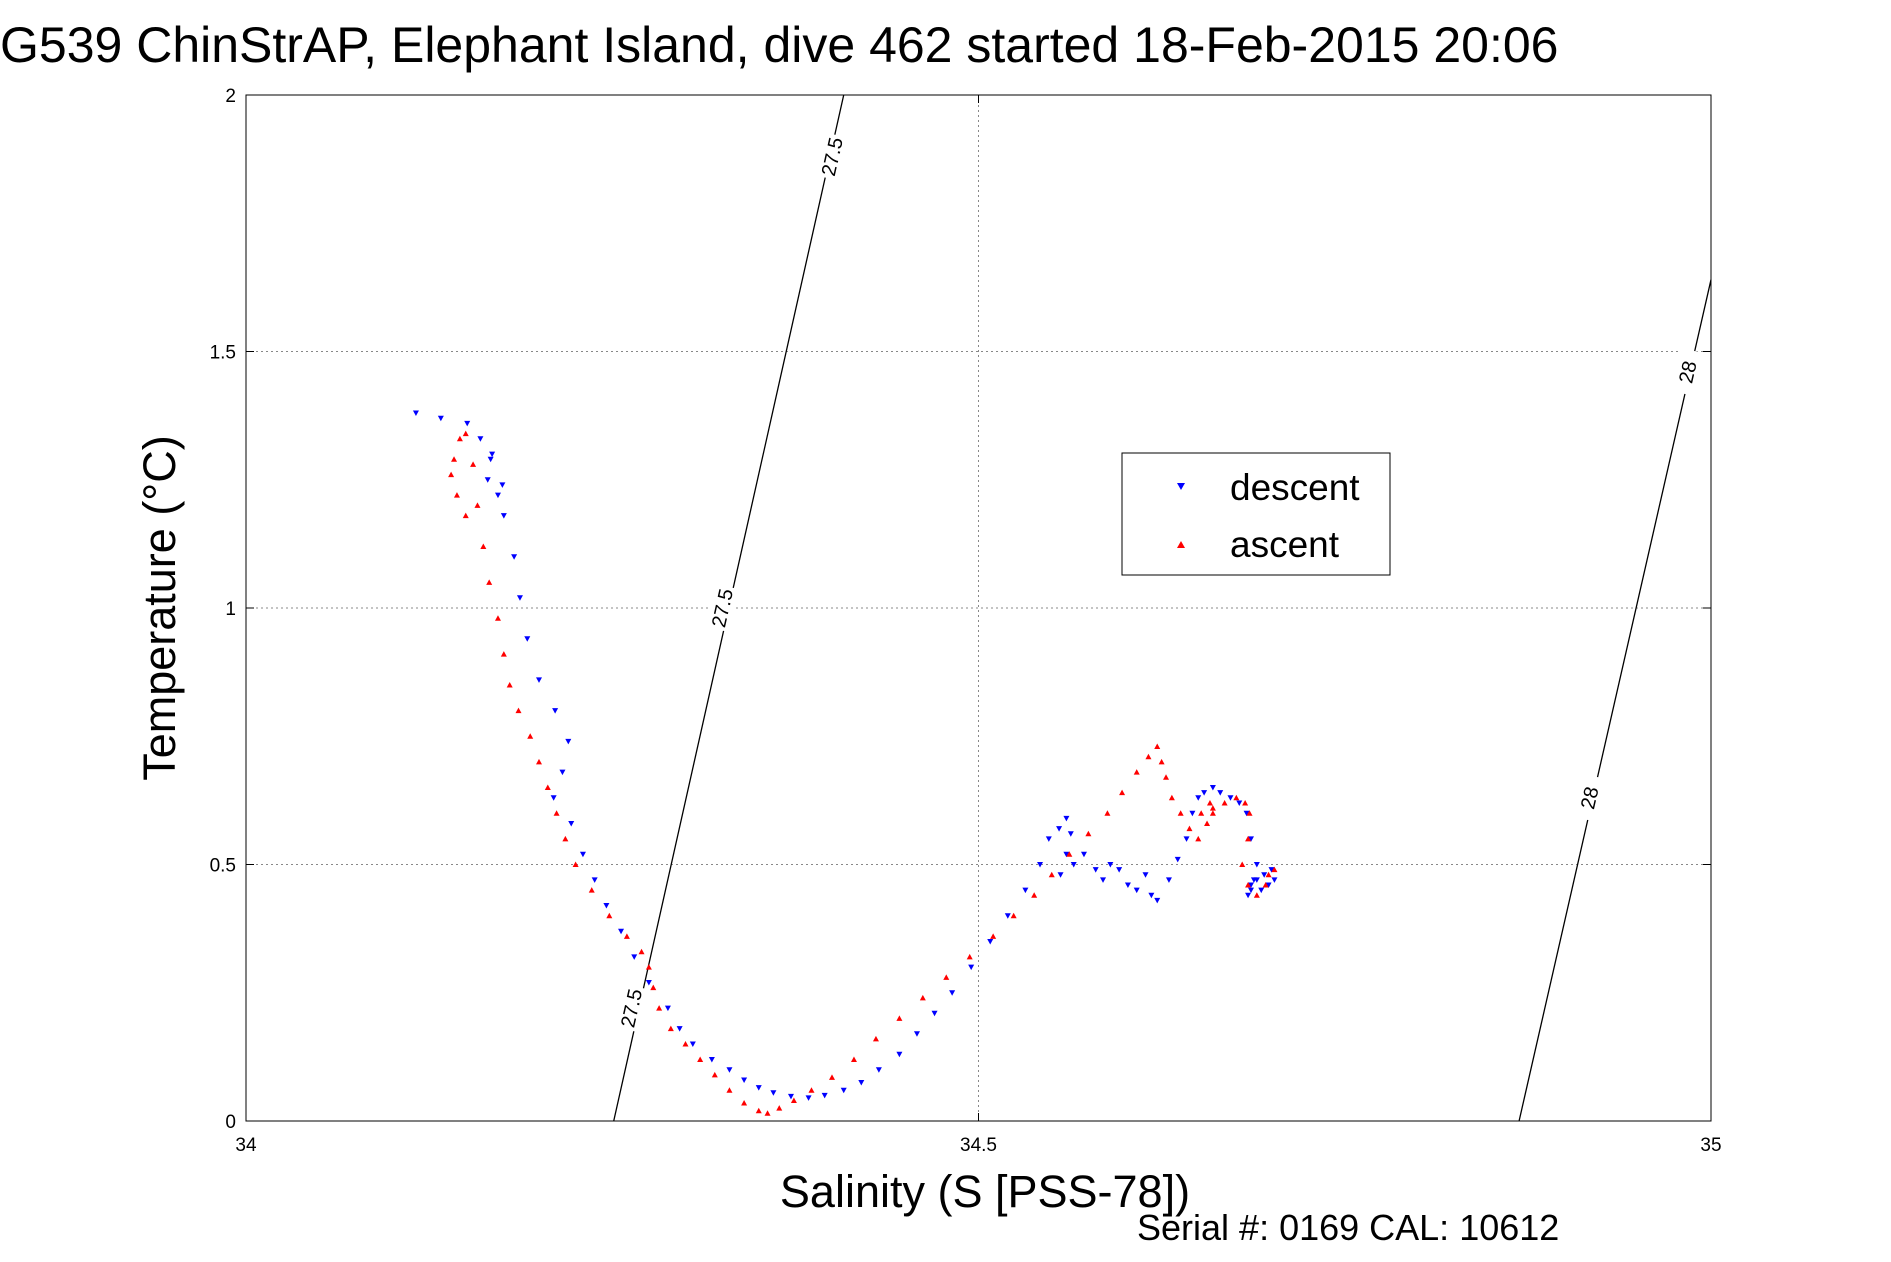  I want to click on legend: descent ascent, so click(1256, 514).